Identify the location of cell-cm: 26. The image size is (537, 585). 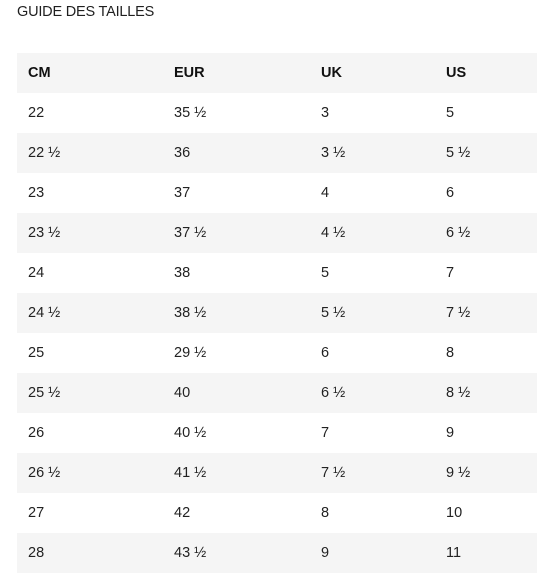
(36, 433).